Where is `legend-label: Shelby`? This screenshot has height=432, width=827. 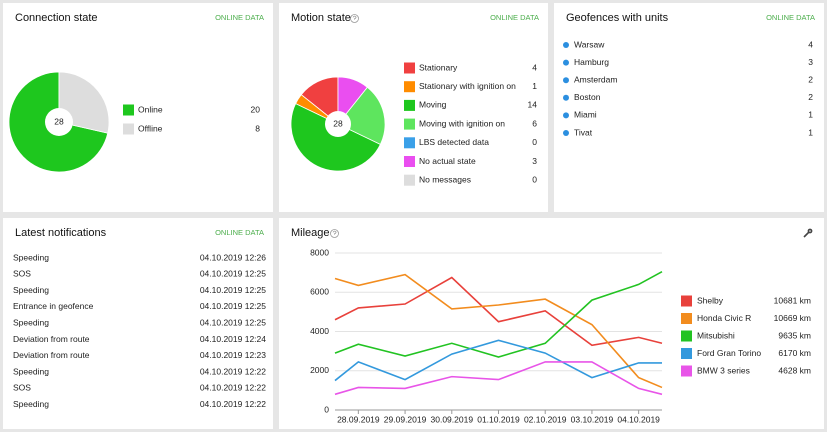
legend-label: Shelby is located at coordinates (710, 300).